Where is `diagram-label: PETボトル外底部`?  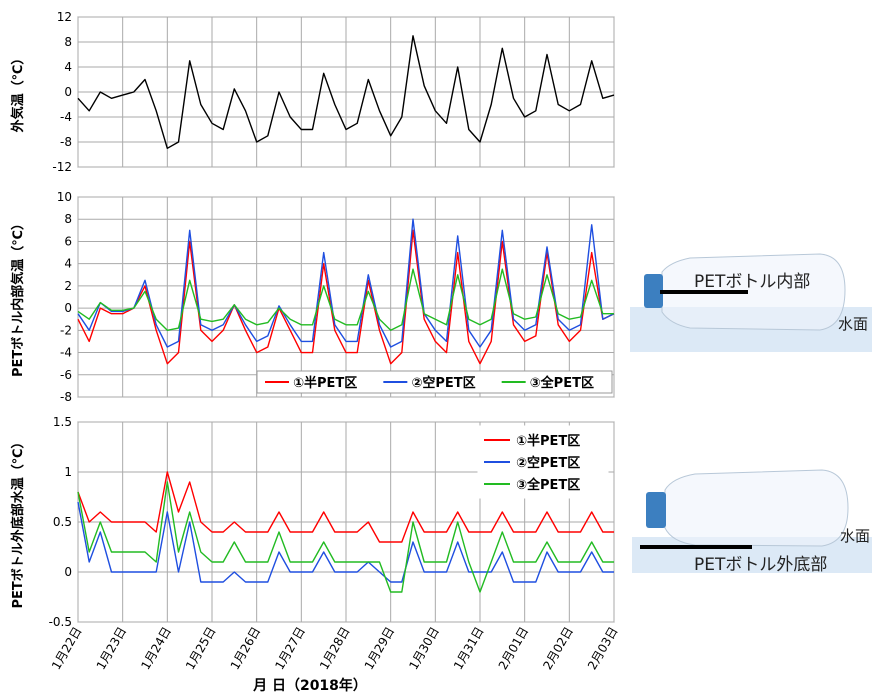 diagram-label: PETボトル外底部 is located at coordinates (760, 565).